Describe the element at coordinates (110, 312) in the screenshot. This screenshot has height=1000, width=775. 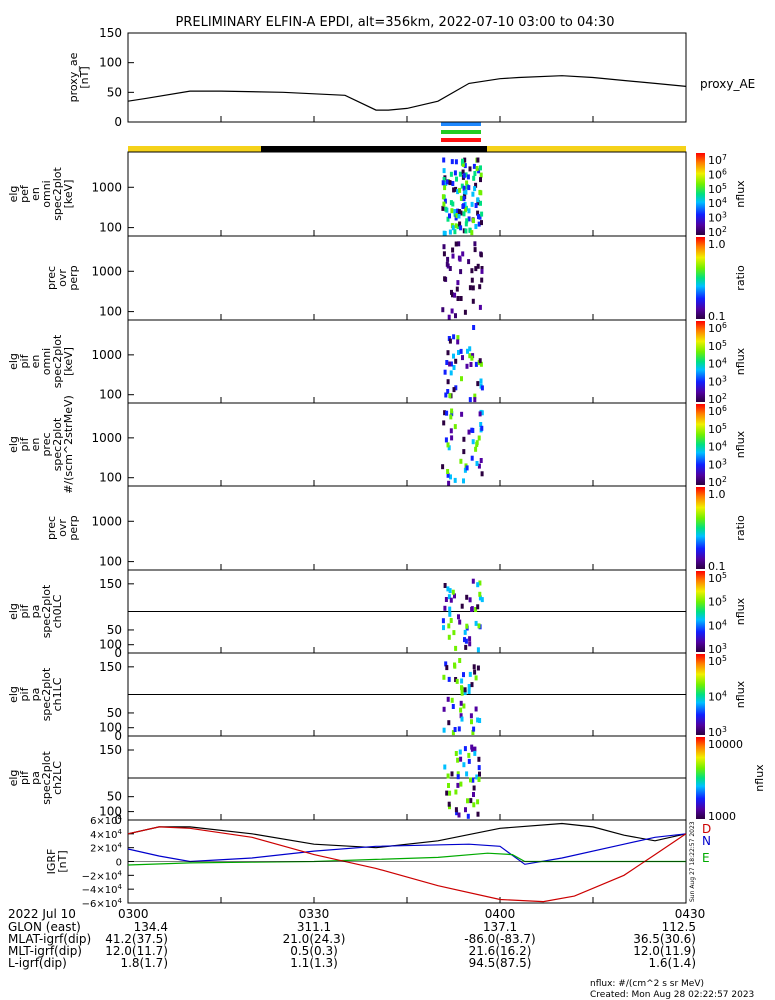
I see `ytick-2-1: 100` at that location.